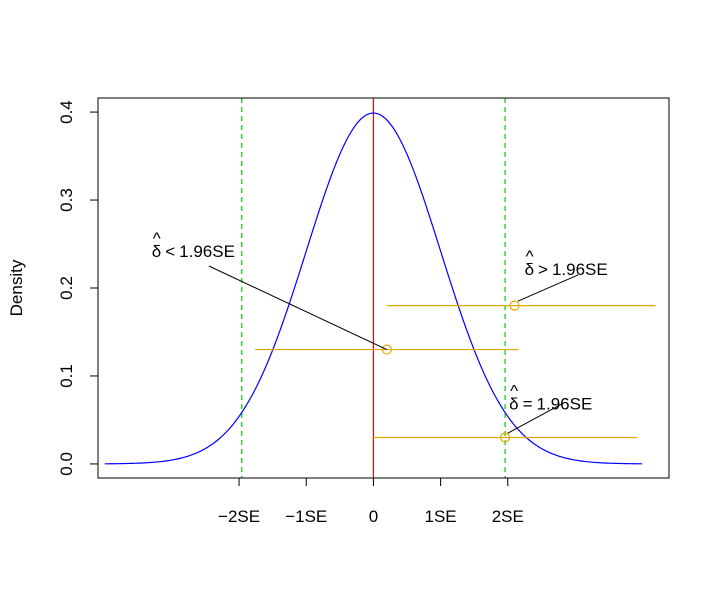 The height and width of the screenshot is (600, 720). I want to click on x-tick-label-1: −1SE, so click(306, 516).